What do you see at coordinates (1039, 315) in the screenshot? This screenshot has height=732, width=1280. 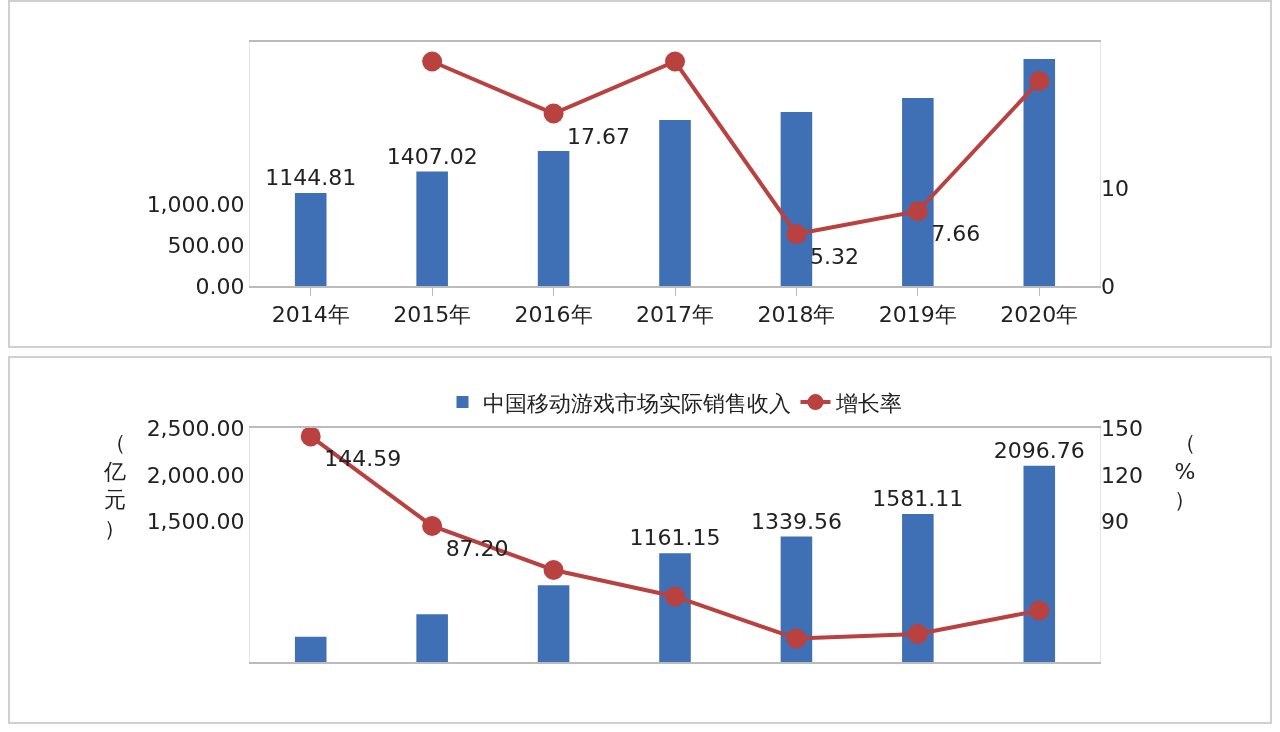 I see `x-tick-label: 2020年` at bounding box center [1039, 315].